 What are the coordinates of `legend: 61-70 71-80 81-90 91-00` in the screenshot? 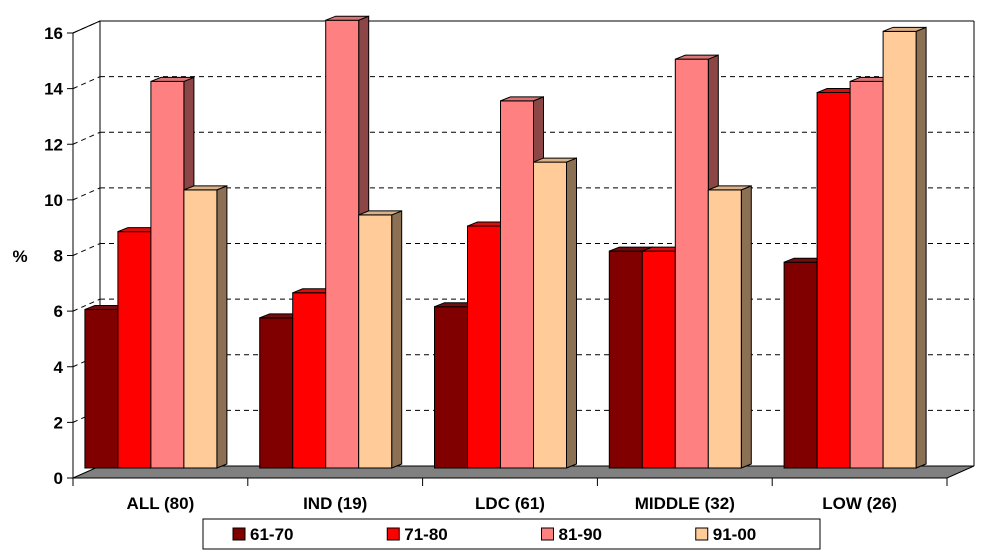 It's located at (511, 534).